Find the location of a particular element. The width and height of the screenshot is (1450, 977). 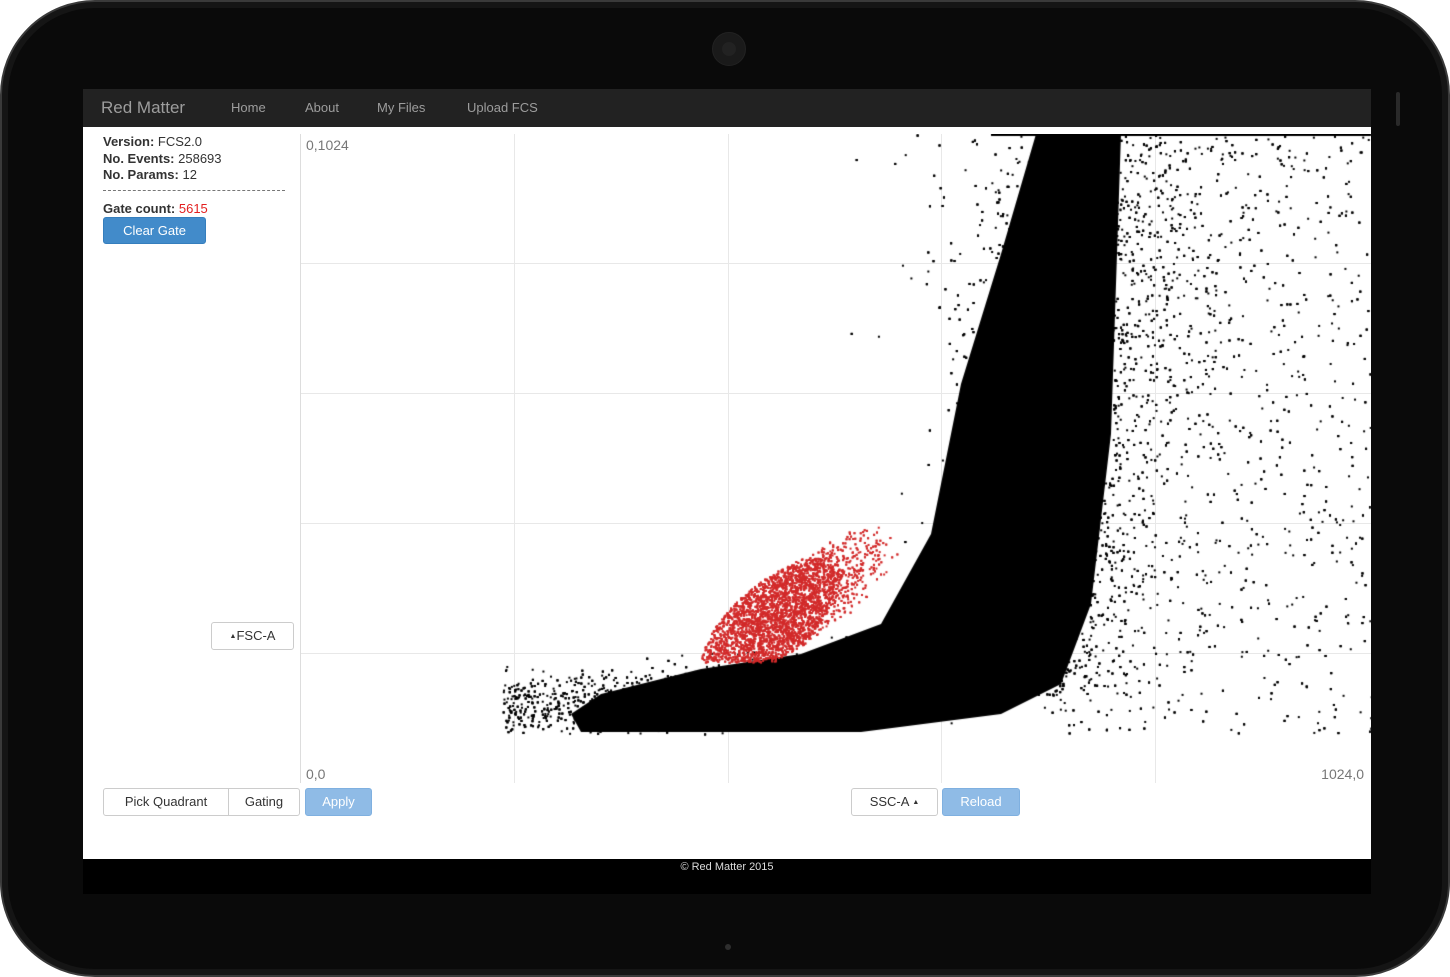

gate-count-label: Gate count: is located at coordinates (139, 208).